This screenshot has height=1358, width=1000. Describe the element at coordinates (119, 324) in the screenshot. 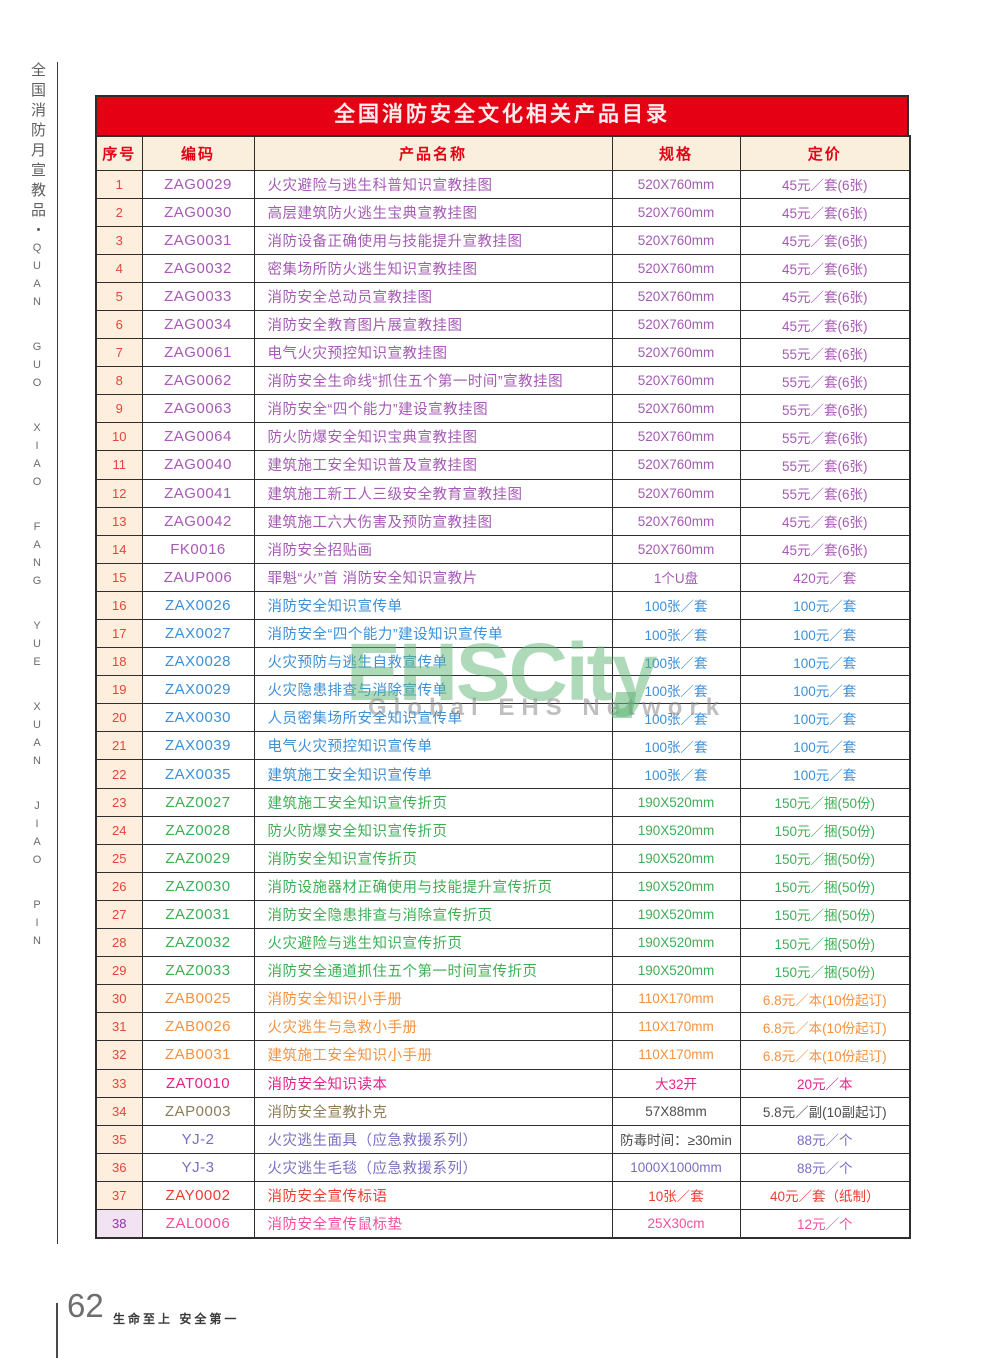

I see `row-number-cell: 6` at that location.